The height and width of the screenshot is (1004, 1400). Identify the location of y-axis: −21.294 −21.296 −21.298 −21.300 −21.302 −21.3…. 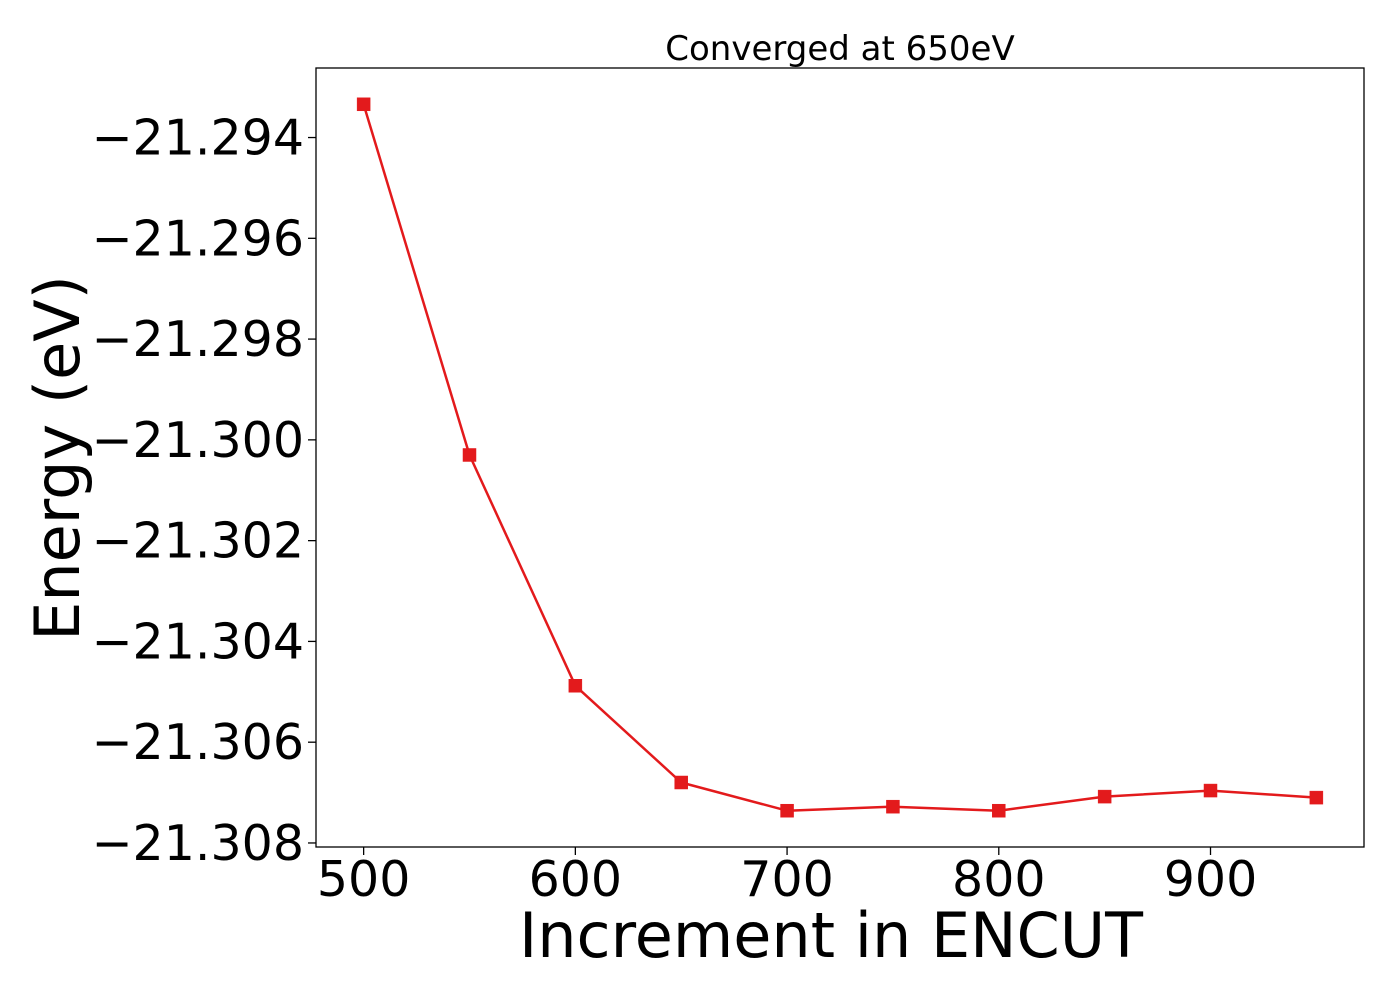
(203, 491).